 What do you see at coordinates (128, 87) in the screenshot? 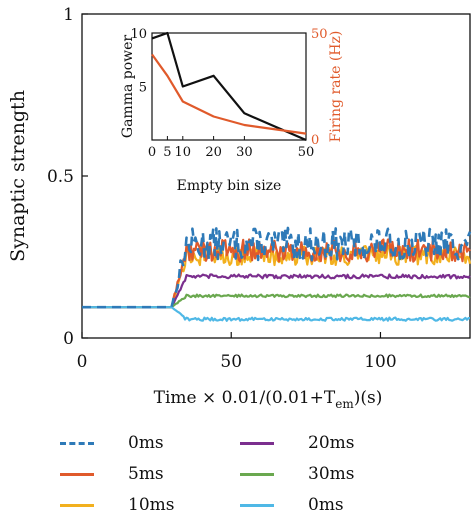
I see `inset-y-left-axis-label: Gamma power` at bounding box center [128, 87].